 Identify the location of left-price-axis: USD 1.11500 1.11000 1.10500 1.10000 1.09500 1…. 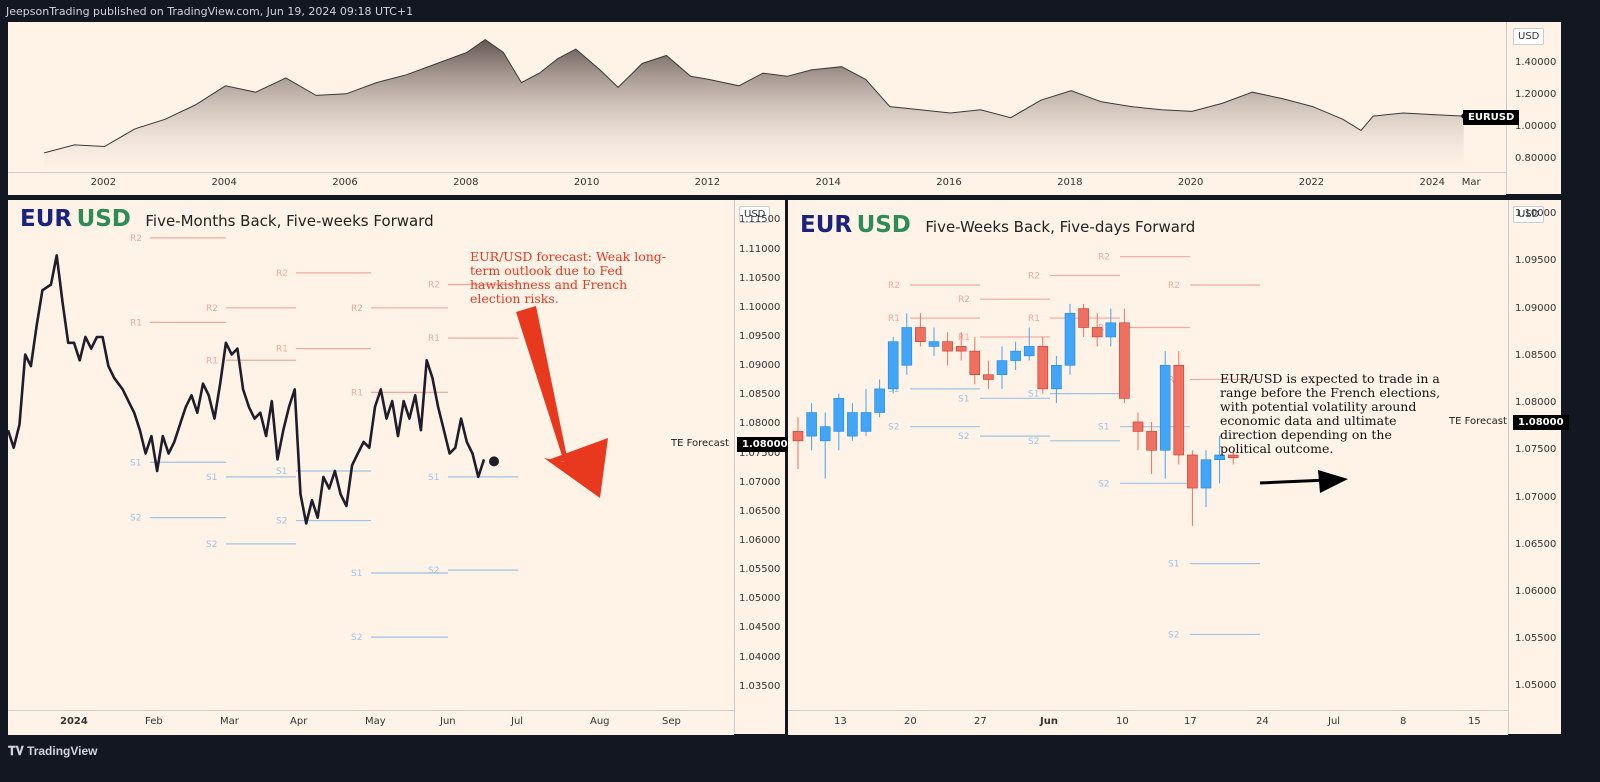
(763, 467).